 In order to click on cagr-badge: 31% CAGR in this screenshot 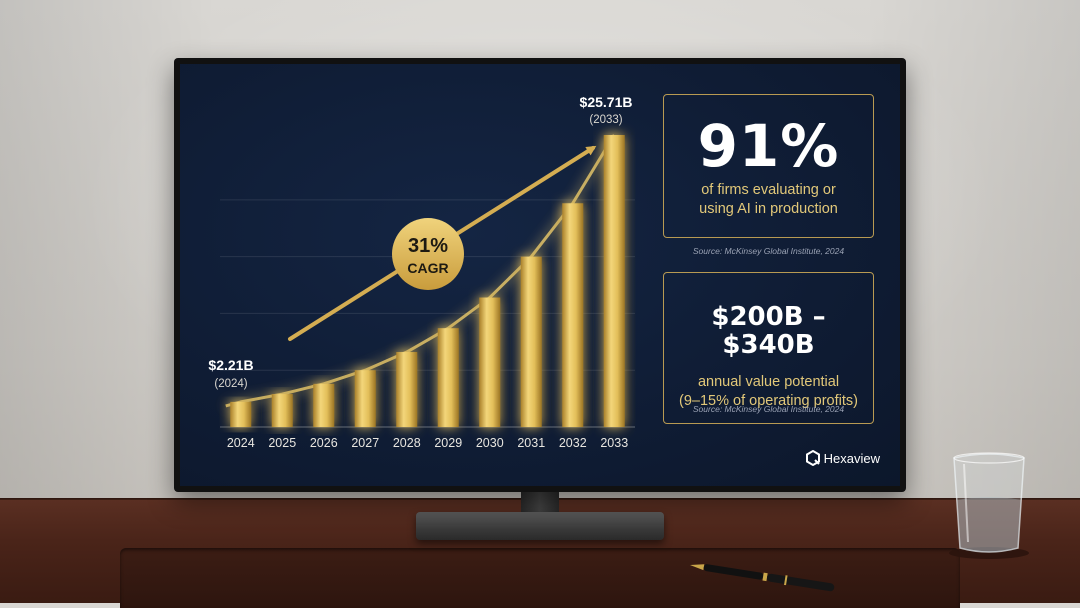, I will do `click(428, 254)`.